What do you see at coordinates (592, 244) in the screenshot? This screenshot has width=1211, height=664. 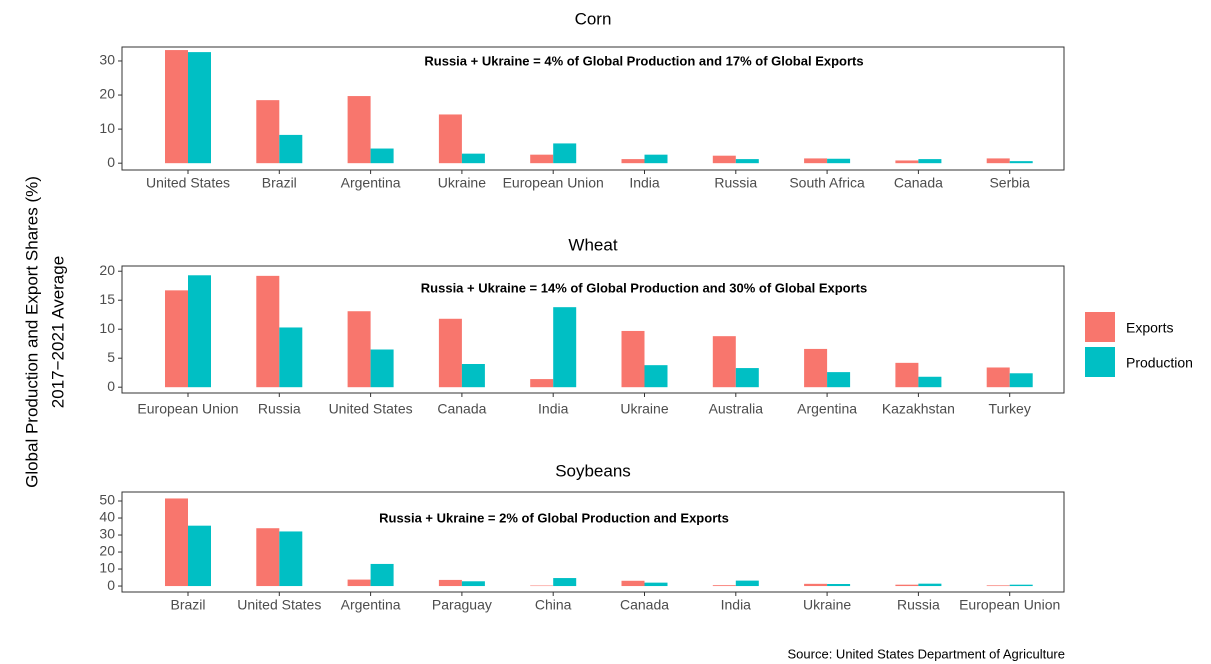 I see `chart-title: Wheat` at bounding box center [592, 244].